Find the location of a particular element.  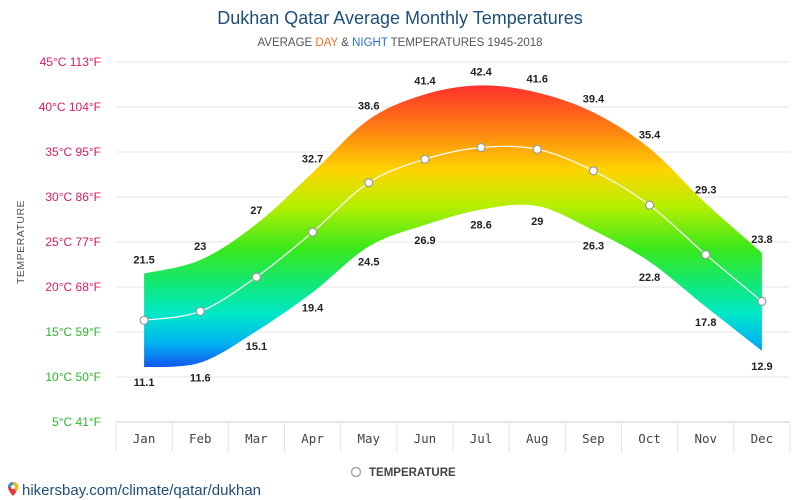

x-axis: Jan Feb Mar Apr May Jun Jul Aug Sep Oct Nov Dec is located at coordinates (453, 436).